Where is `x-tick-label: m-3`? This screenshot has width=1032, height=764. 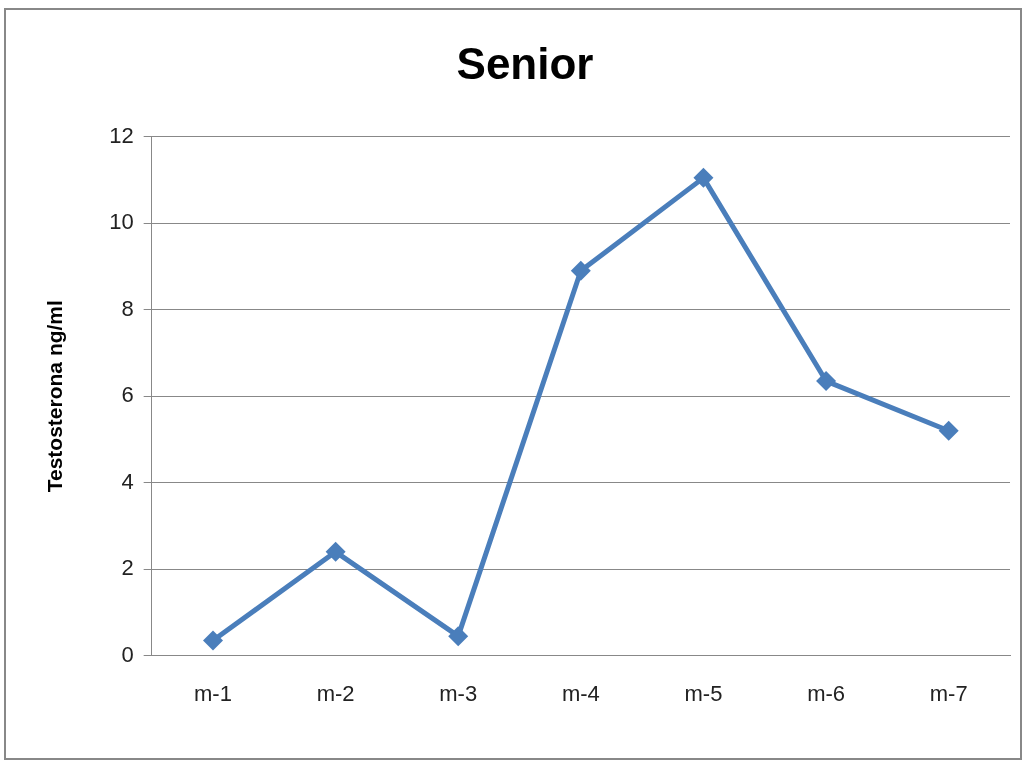
x-tick-label: m-3 is located at coordinates (458, 693).